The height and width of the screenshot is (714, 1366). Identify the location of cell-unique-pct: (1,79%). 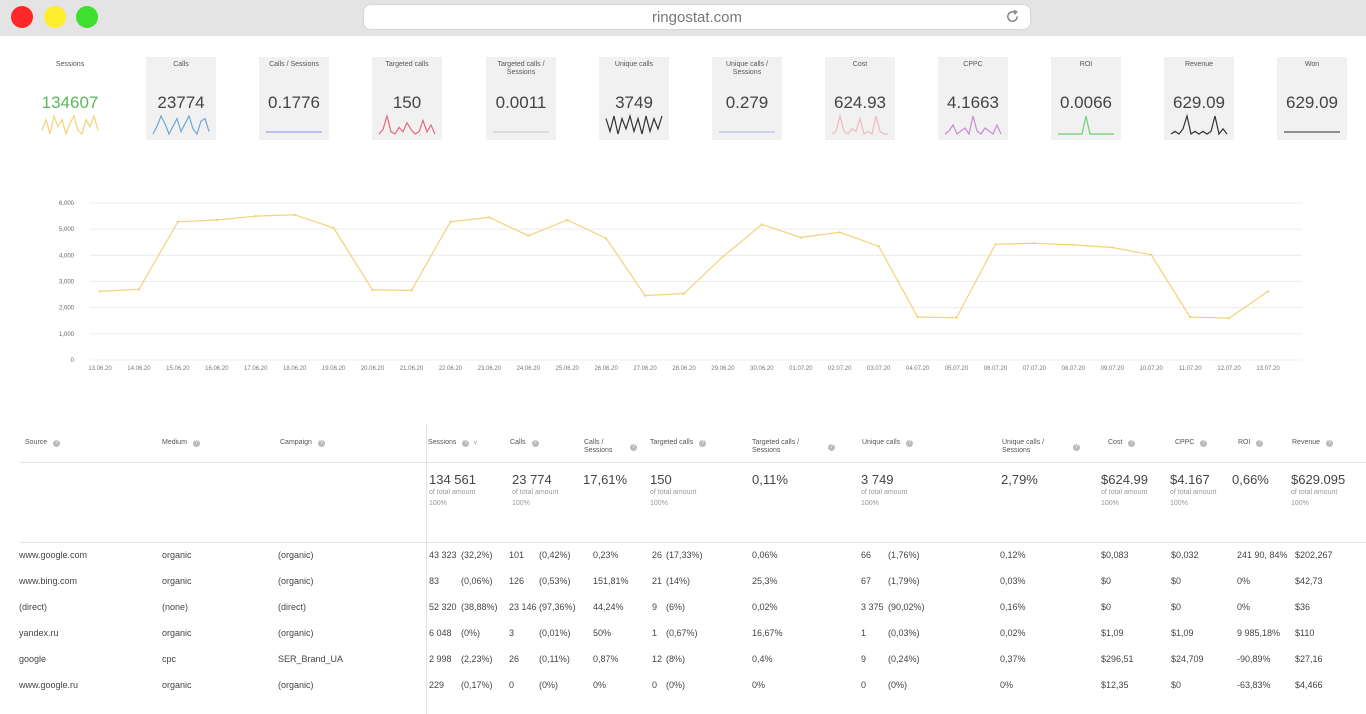
(904, 581).